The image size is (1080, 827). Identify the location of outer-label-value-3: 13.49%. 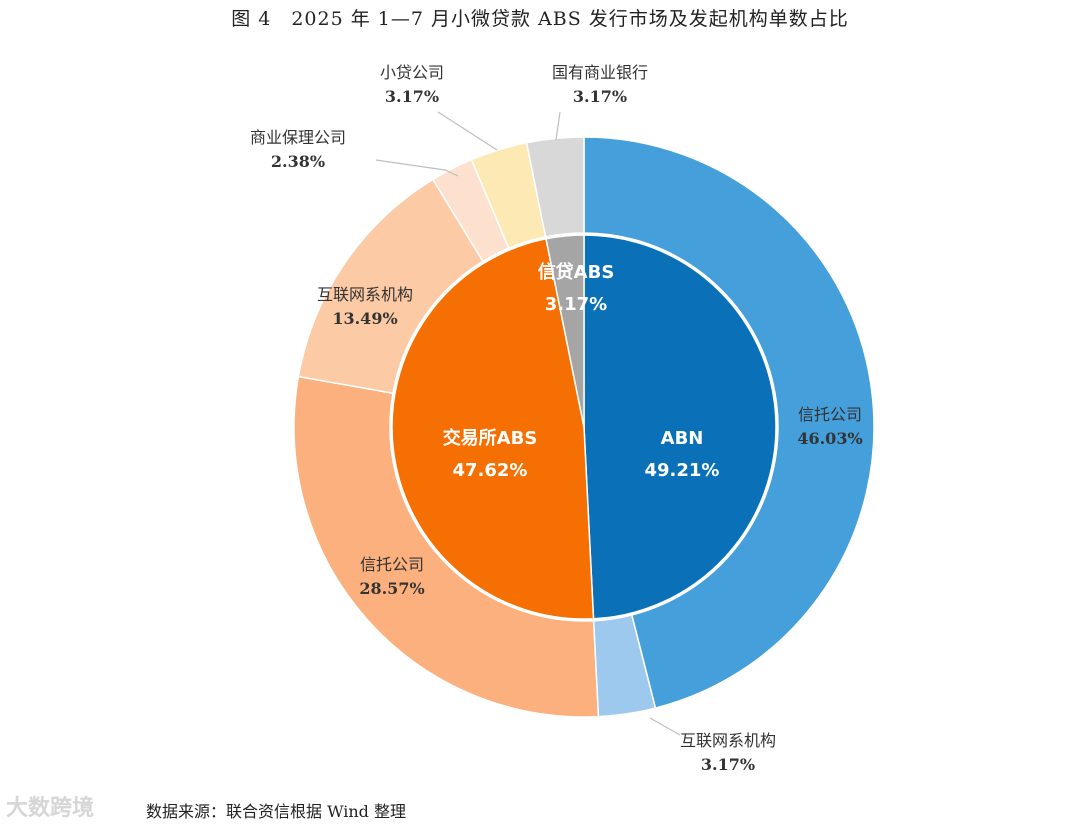
(364, 318).